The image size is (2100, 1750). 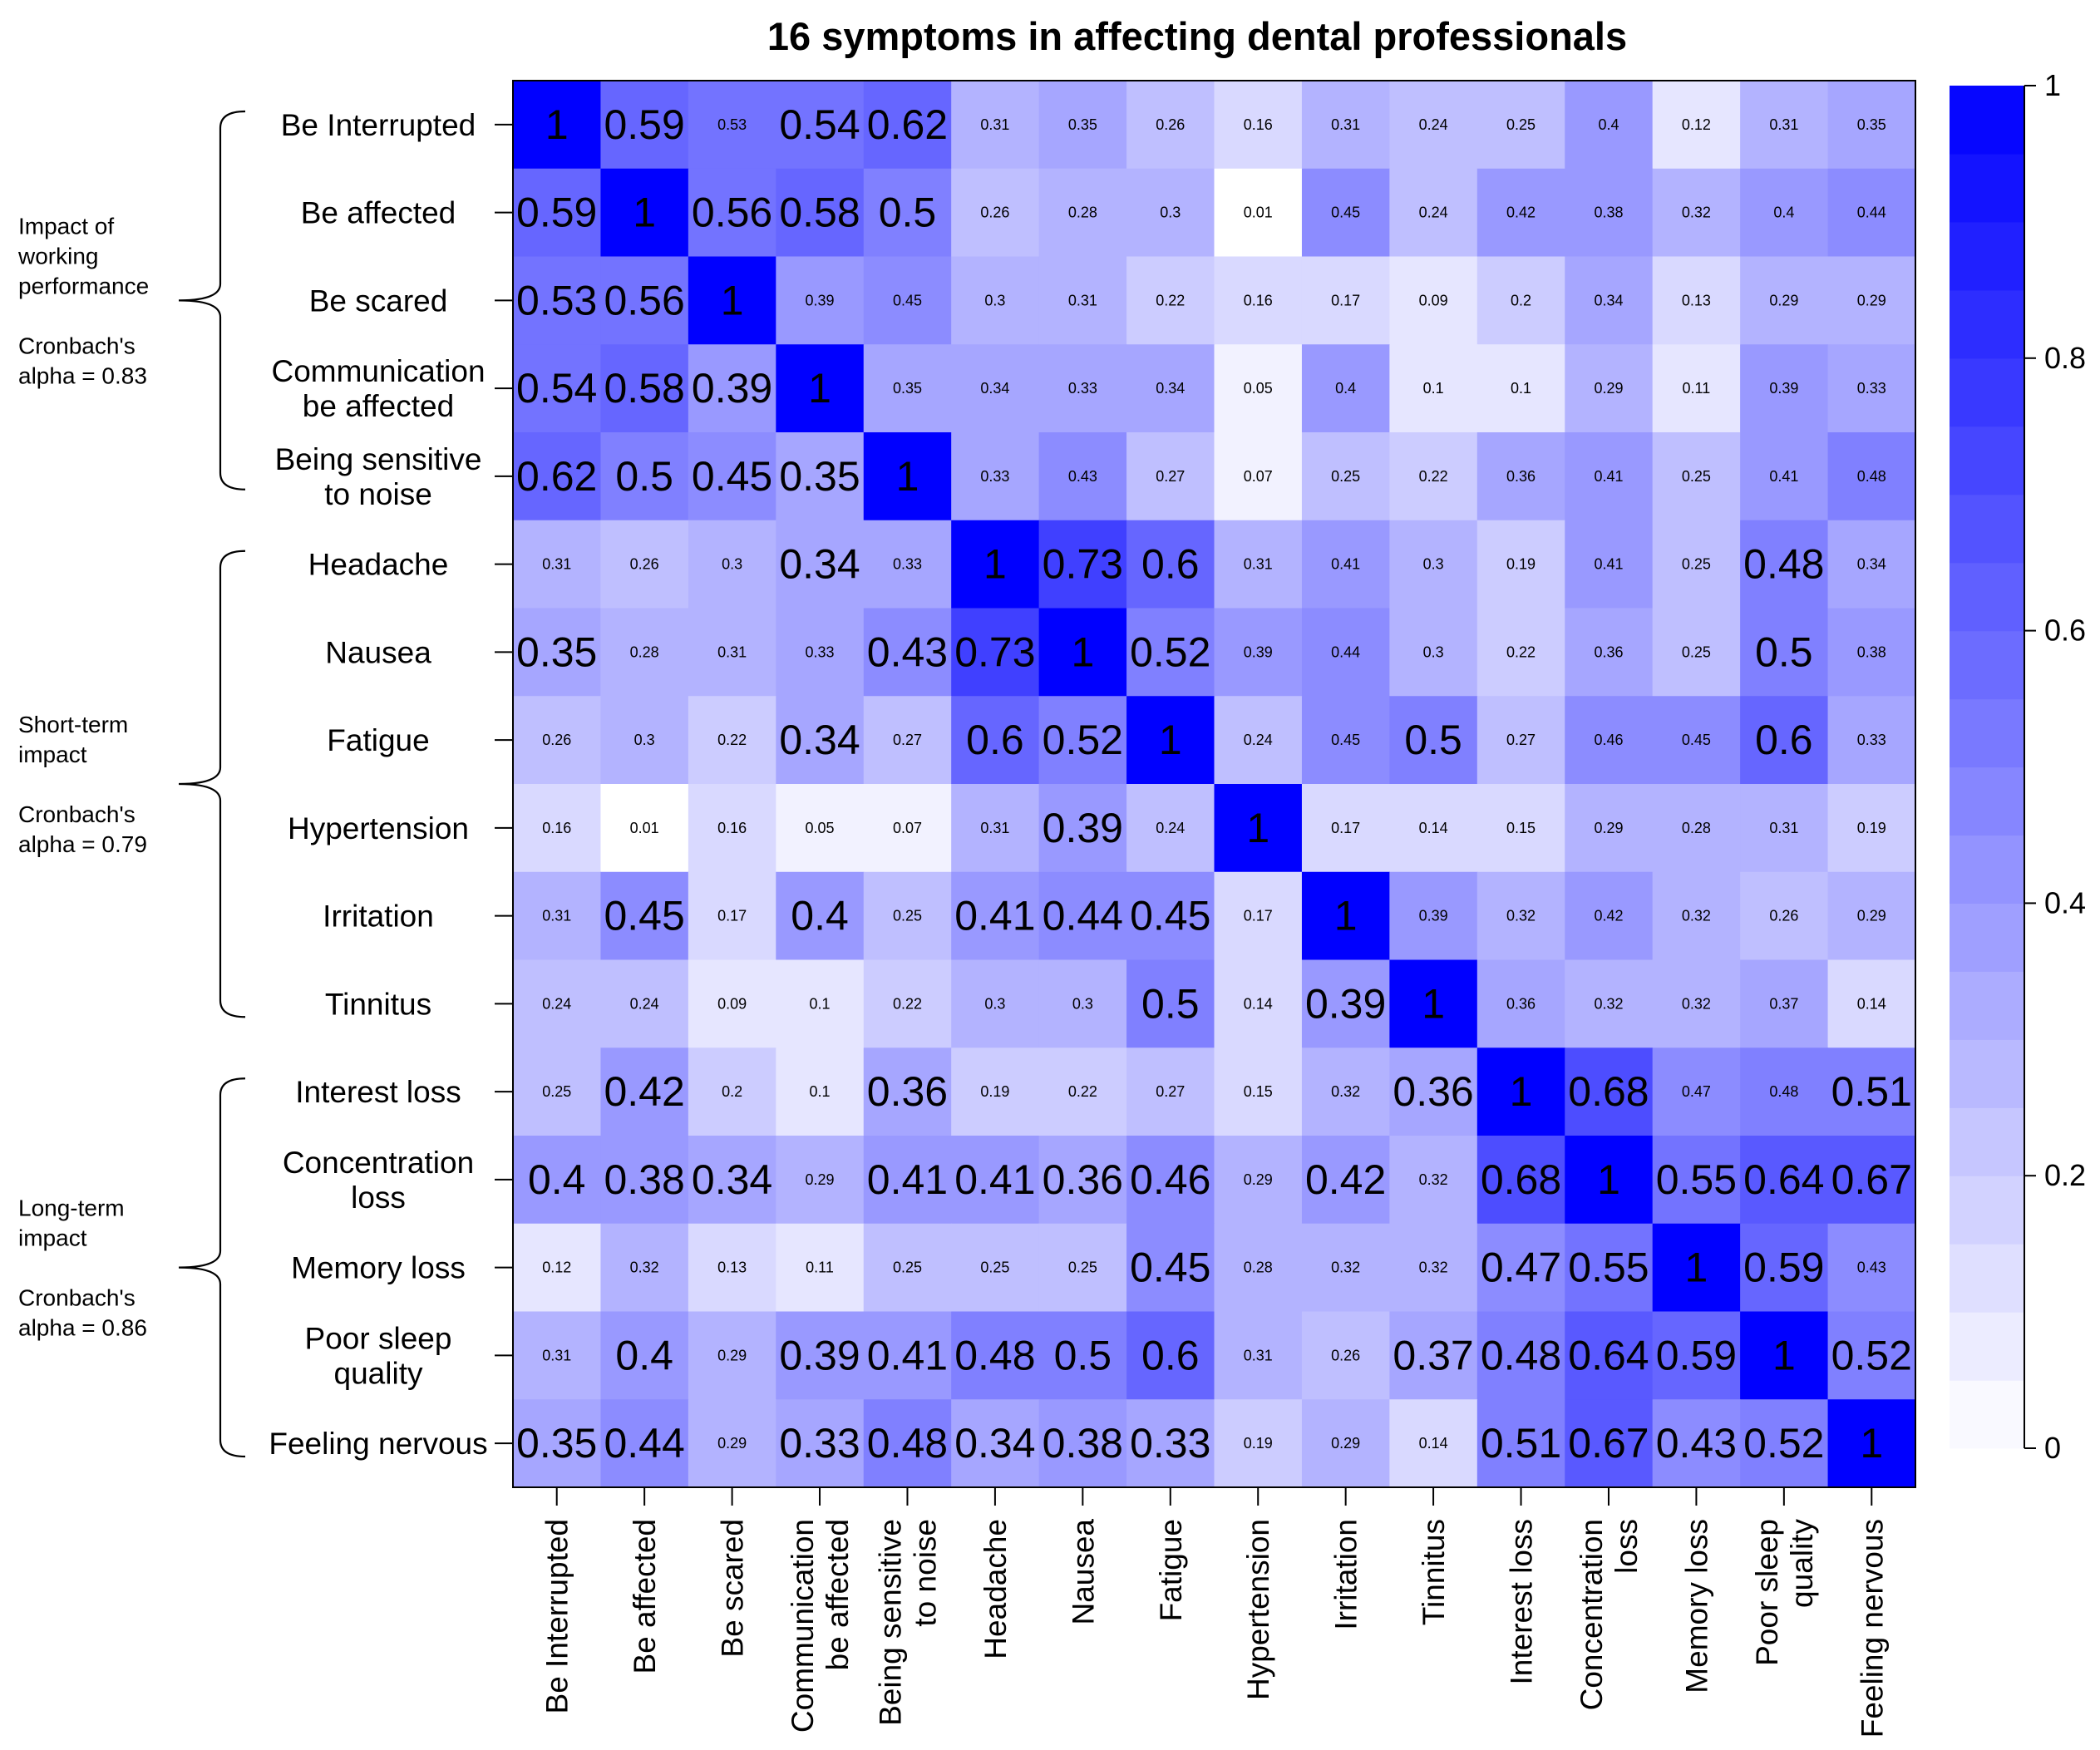 I want to click on cell-value-3-12: 0.29, so click(x=1608, y=388).